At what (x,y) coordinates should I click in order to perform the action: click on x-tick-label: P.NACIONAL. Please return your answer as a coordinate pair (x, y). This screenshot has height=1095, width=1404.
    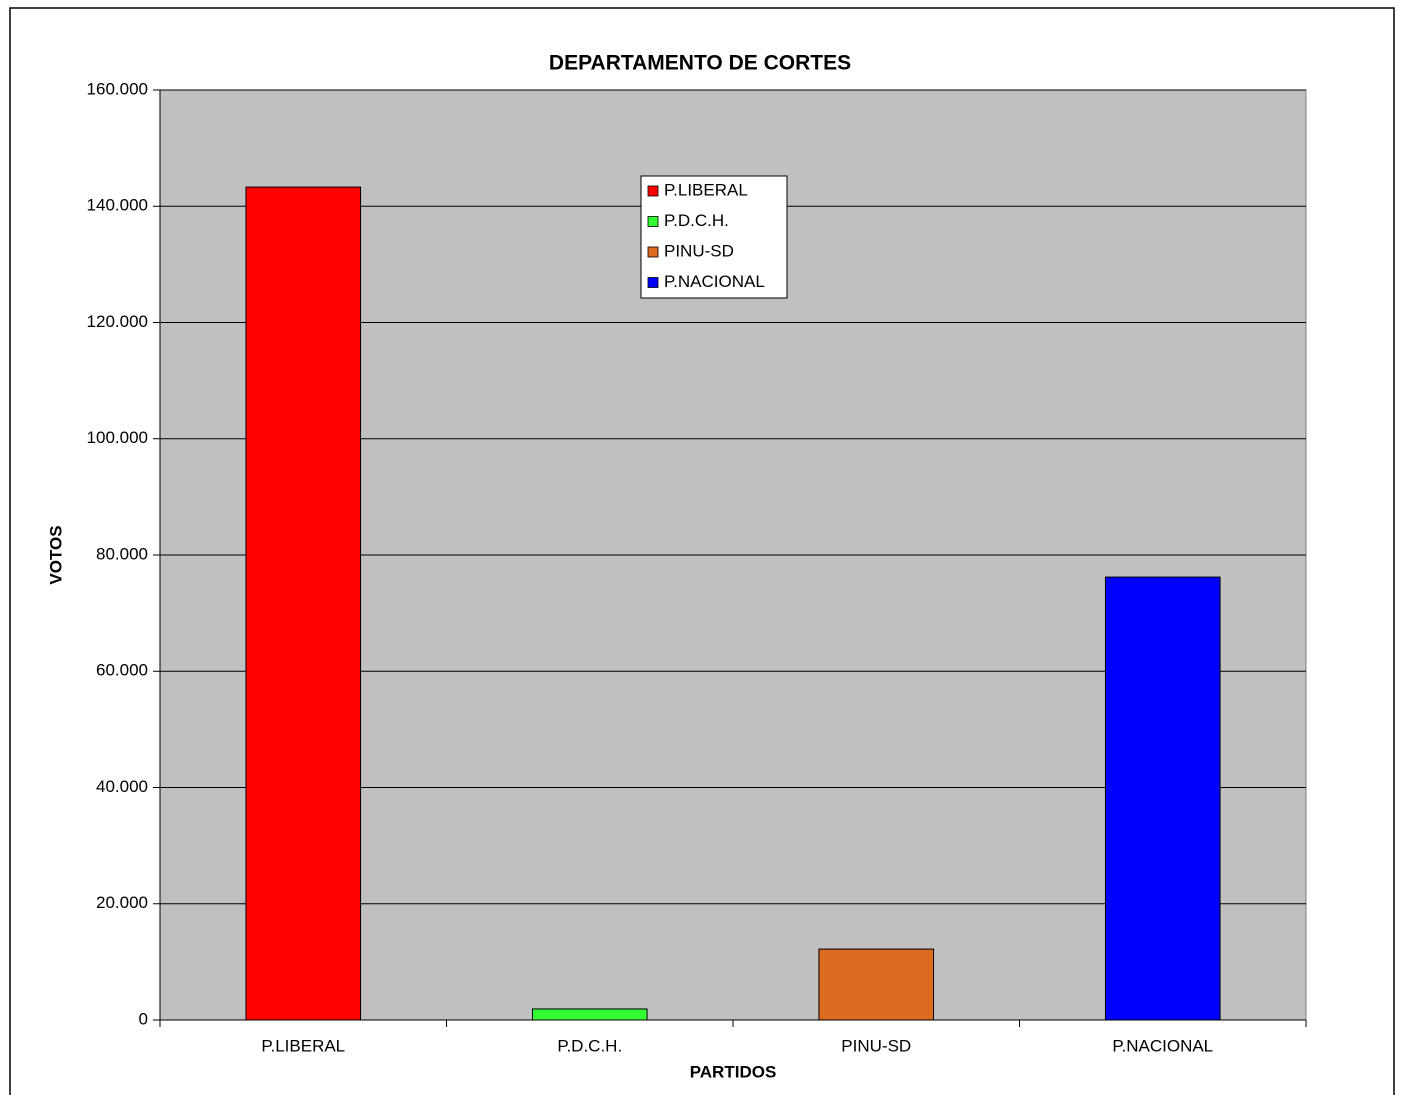
    Looking at the image, I should click on (1162, 1045).